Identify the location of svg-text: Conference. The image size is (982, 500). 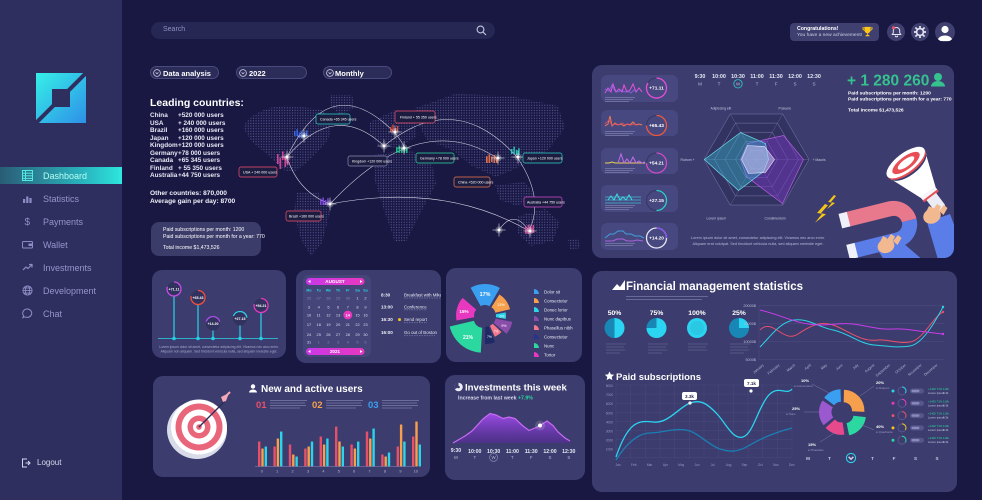
(415, 306).